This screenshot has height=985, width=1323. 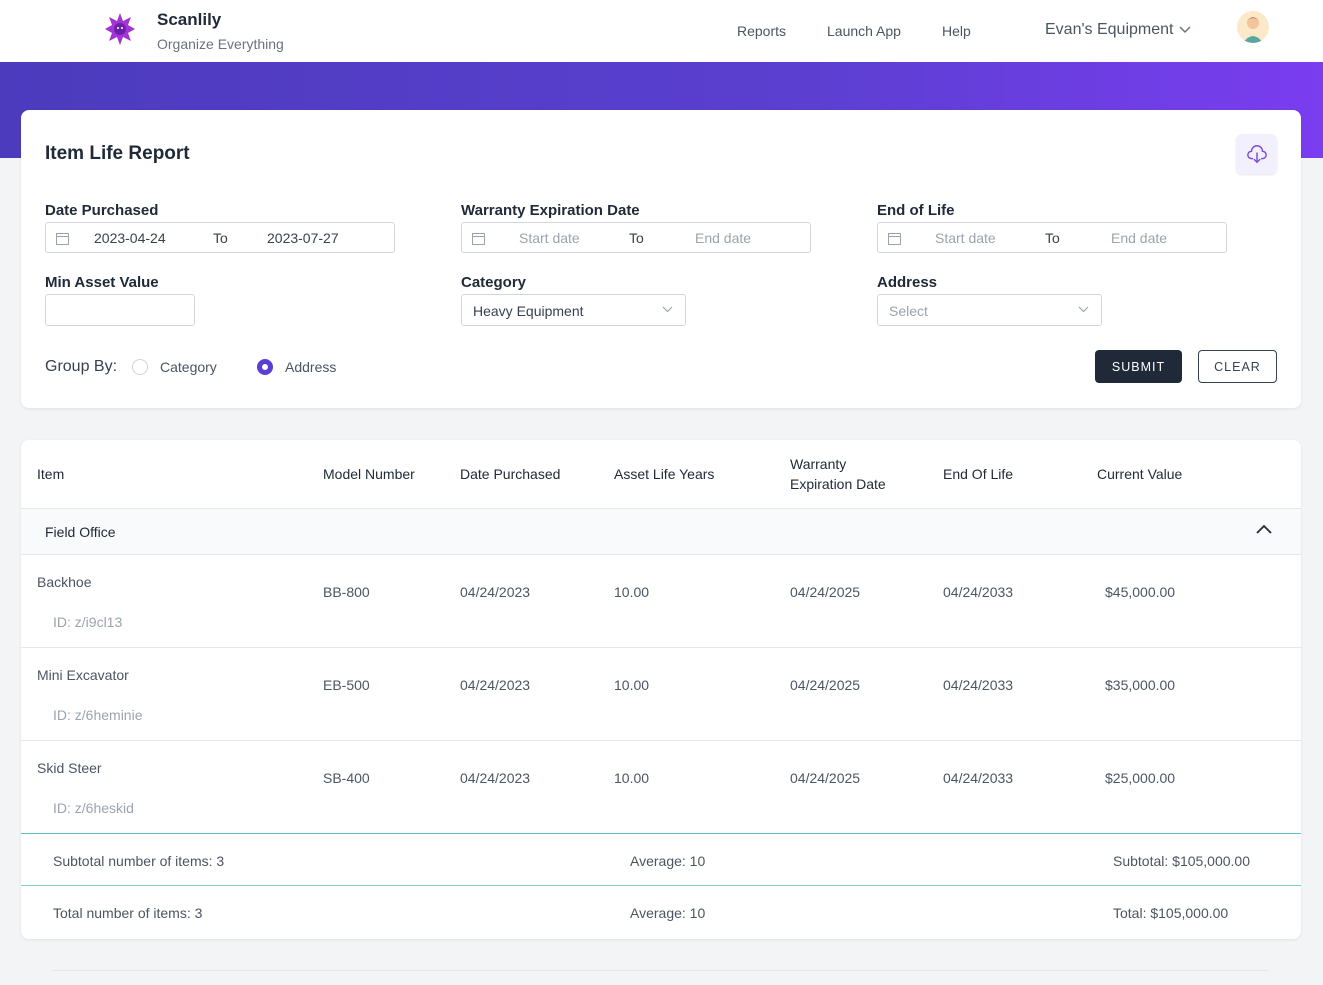 I want to click on submit-button: SUBMIT, so click(x=1138, y=366).